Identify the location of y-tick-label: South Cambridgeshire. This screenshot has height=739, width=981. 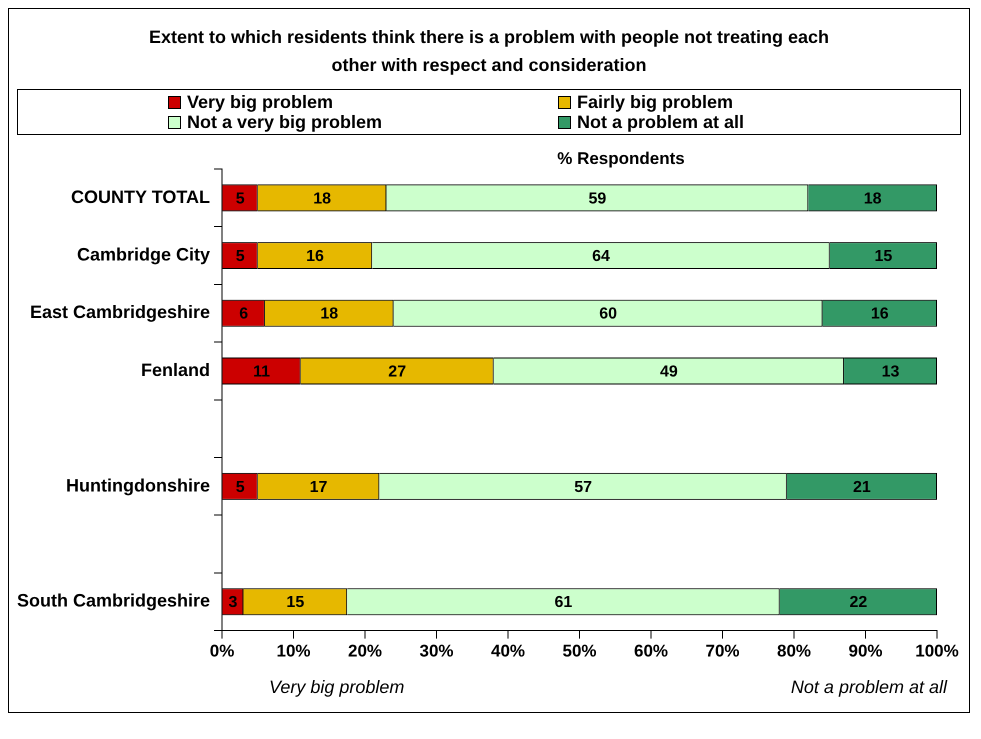
(113, 600).